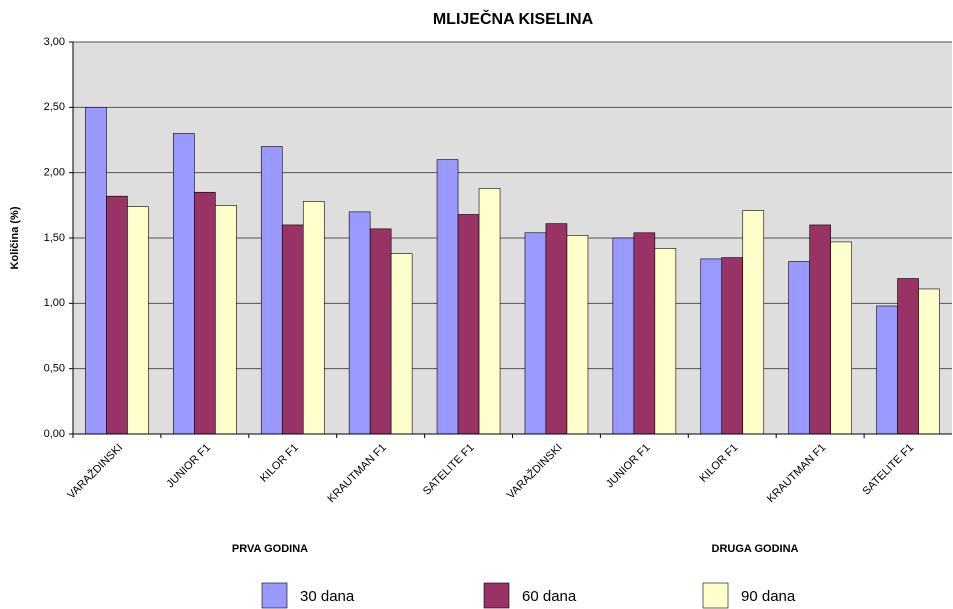 This screenshot has width=953, height=609. Describe the element at coordinates (513, 18) in the screenshot. I see `chart-title: MLIJEČNA KISELINA` at that location.